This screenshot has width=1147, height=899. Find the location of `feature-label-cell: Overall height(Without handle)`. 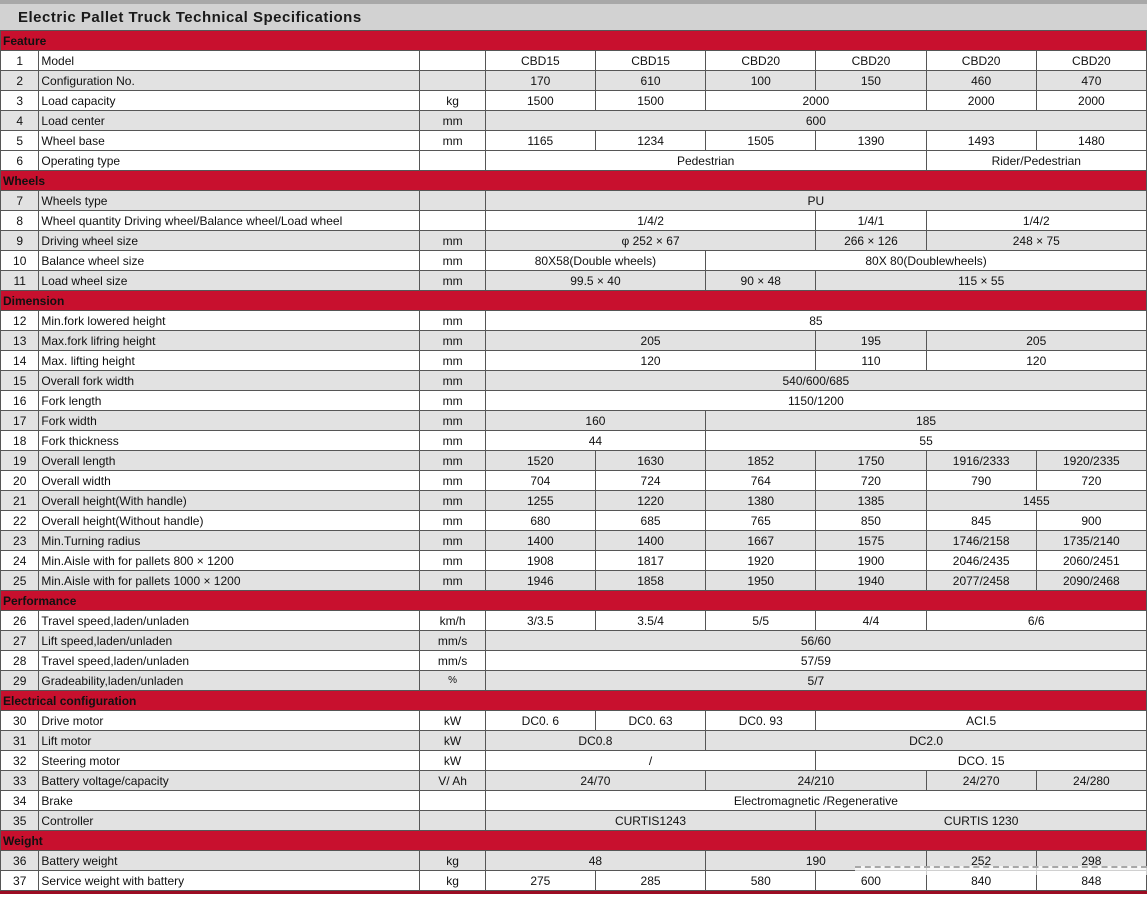

feature-label-cell: Overall height(Without handle) is located at coordinates (229, 520).